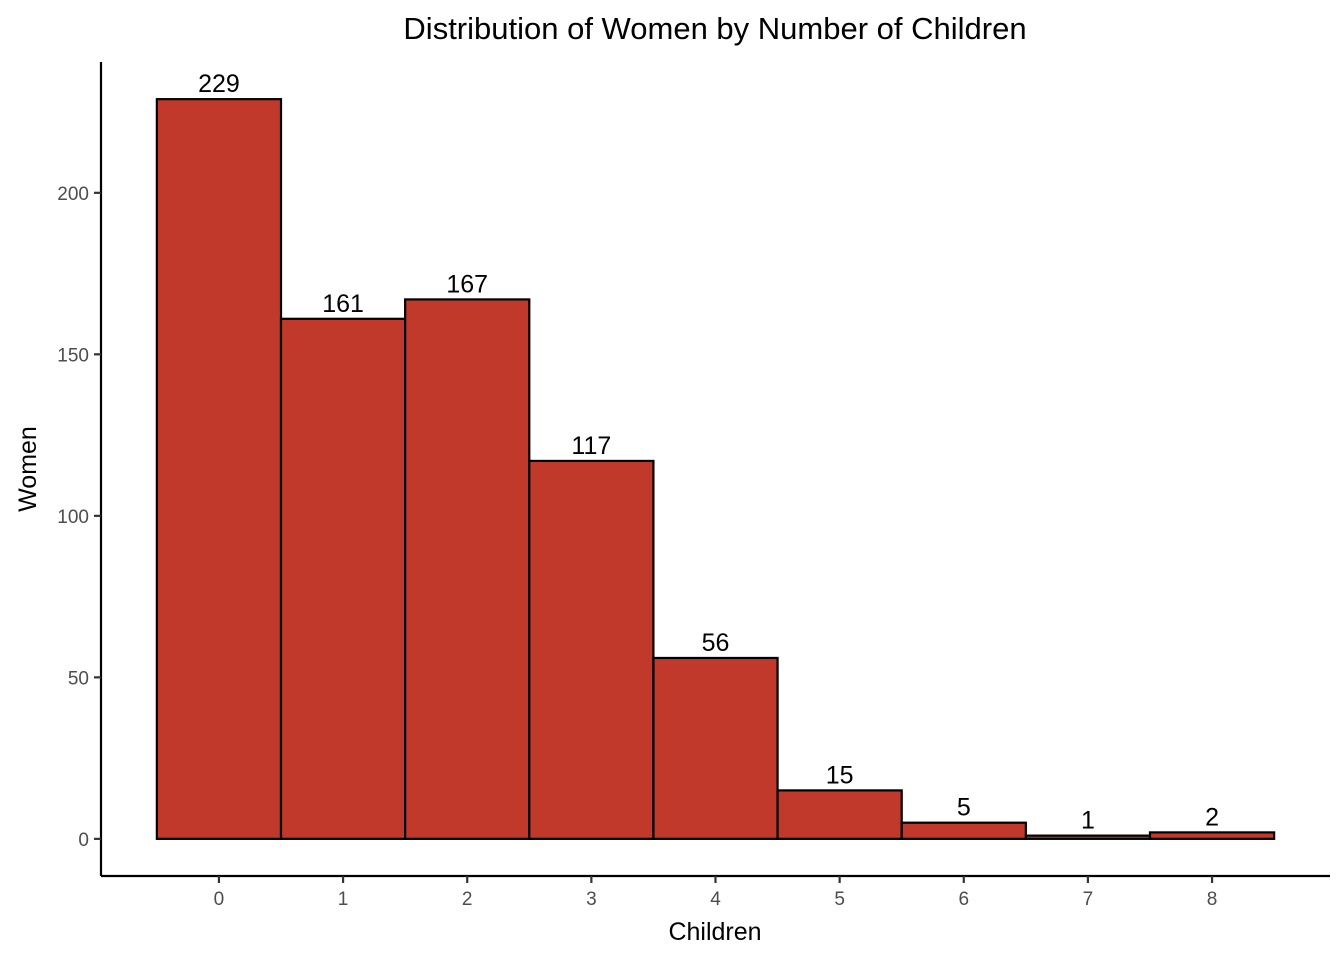  Describe the element at coordinates (591, 899) in the screenshot. I see `x-tick-label-3: 3` at that location.